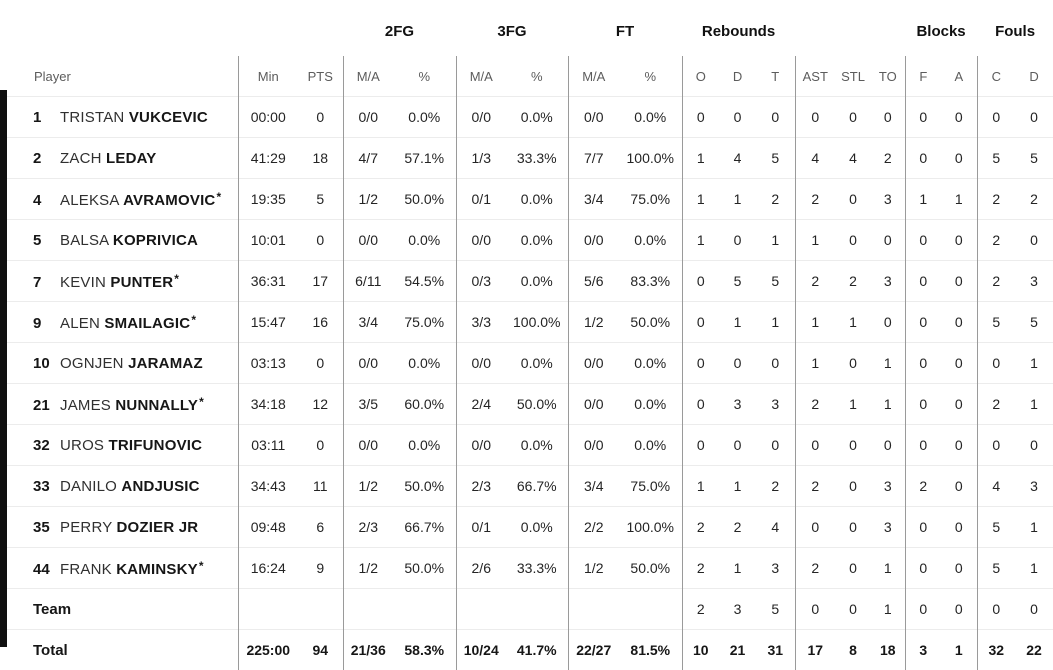 This screenshot has width=1053, height=670. What do you see at coordinates (481, 527) in the screenshot?
I see `stat-fg3-ma: 0/1` at bounding box center [481, 527].